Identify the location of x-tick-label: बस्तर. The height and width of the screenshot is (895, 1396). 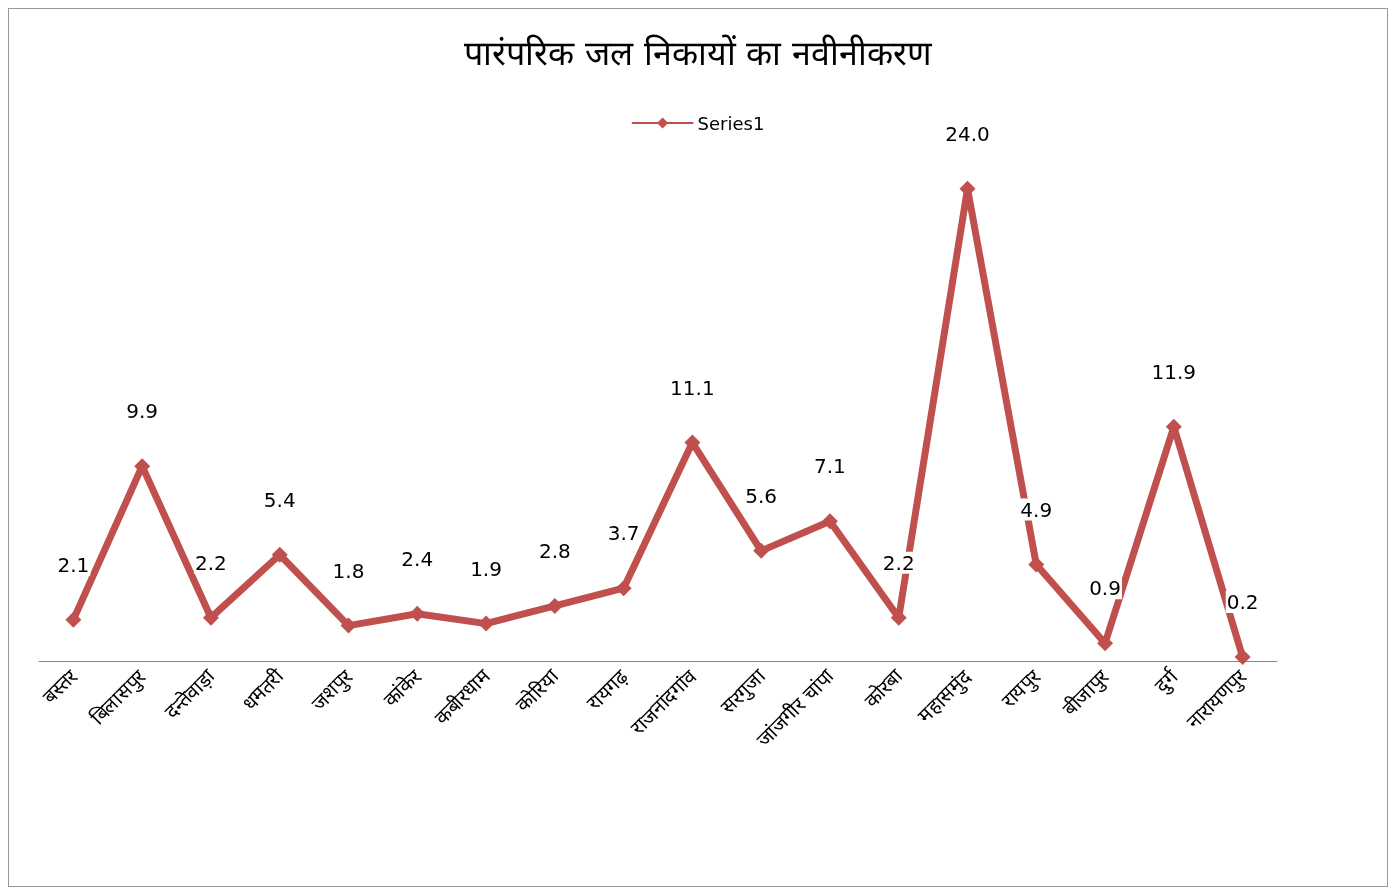
(60, 686).